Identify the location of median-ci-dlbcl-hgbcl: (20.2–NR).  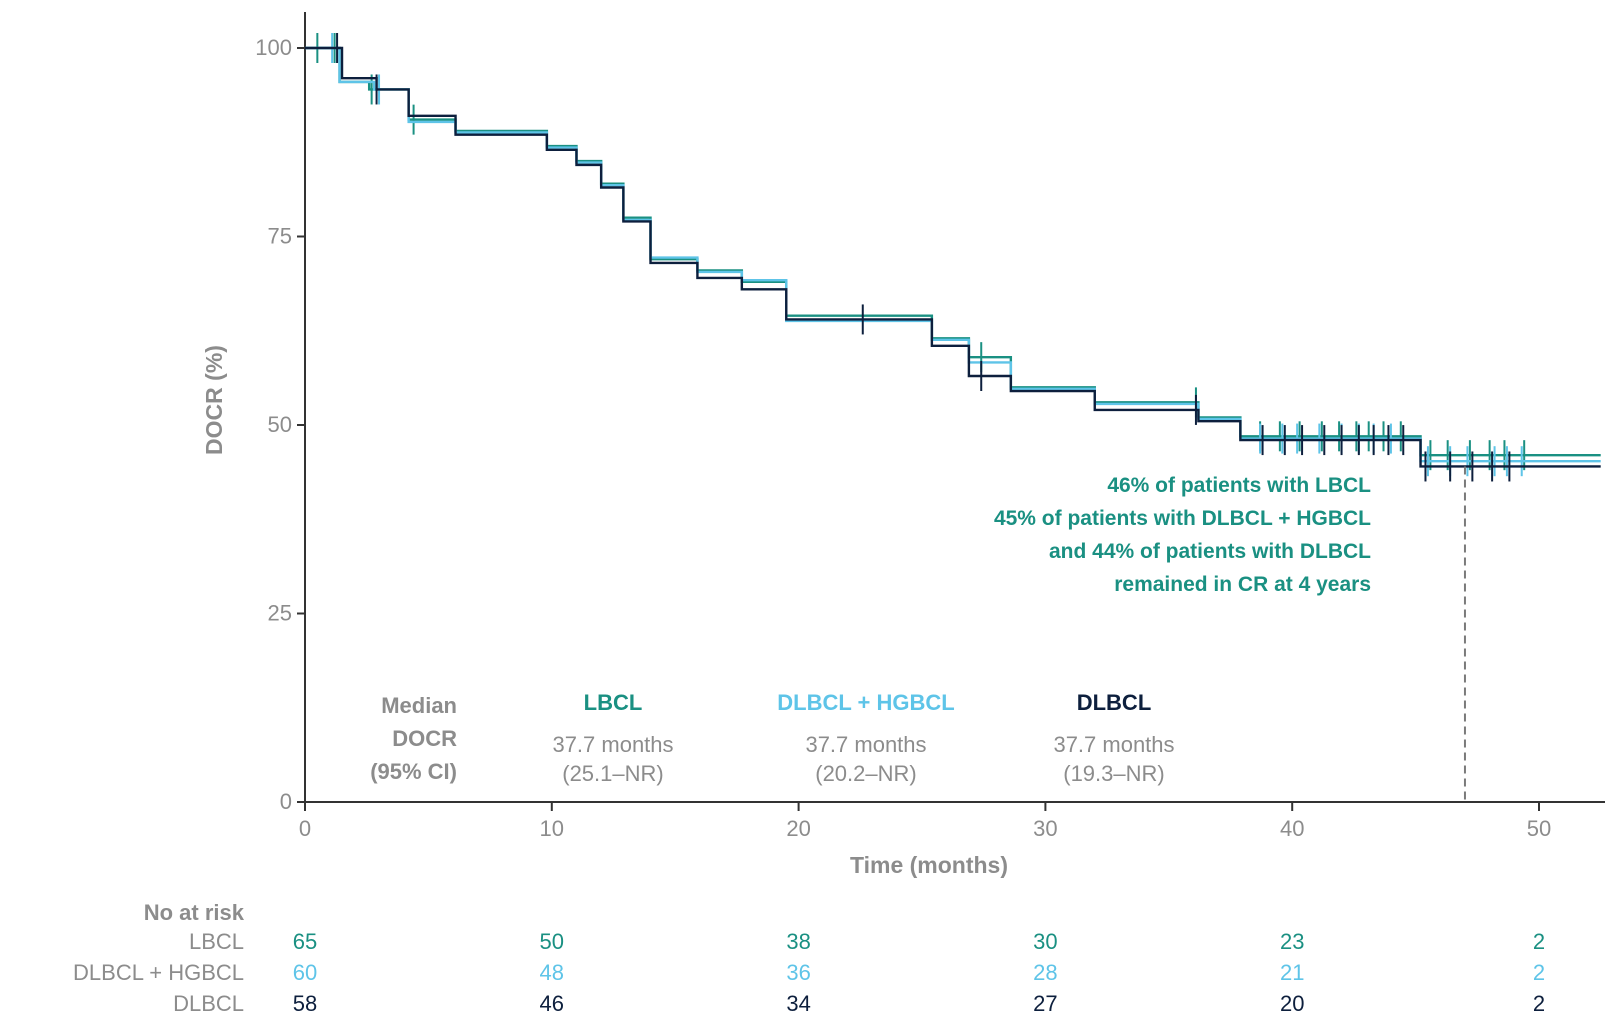
(865, 773).